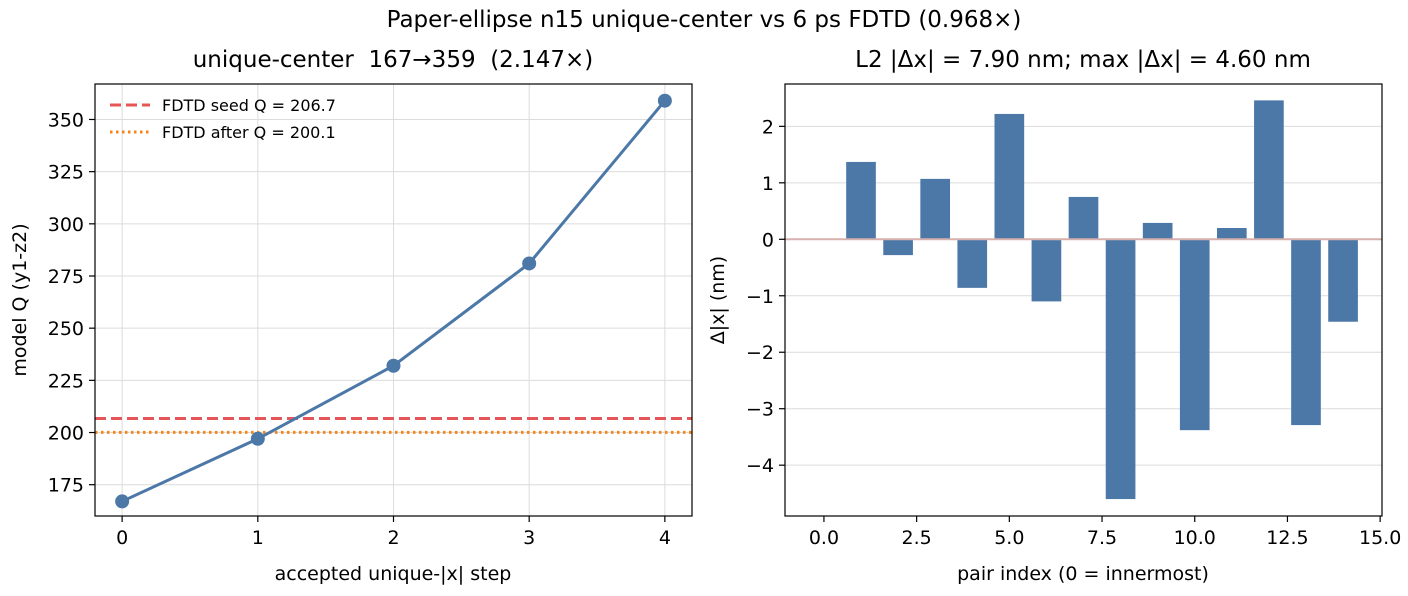 Image resolution: width=1408 pixels, height=596 pixels. Describe the element at coordinates (66, 329) in the screenshot. I see `left-y-tick-label: 250` at that location.